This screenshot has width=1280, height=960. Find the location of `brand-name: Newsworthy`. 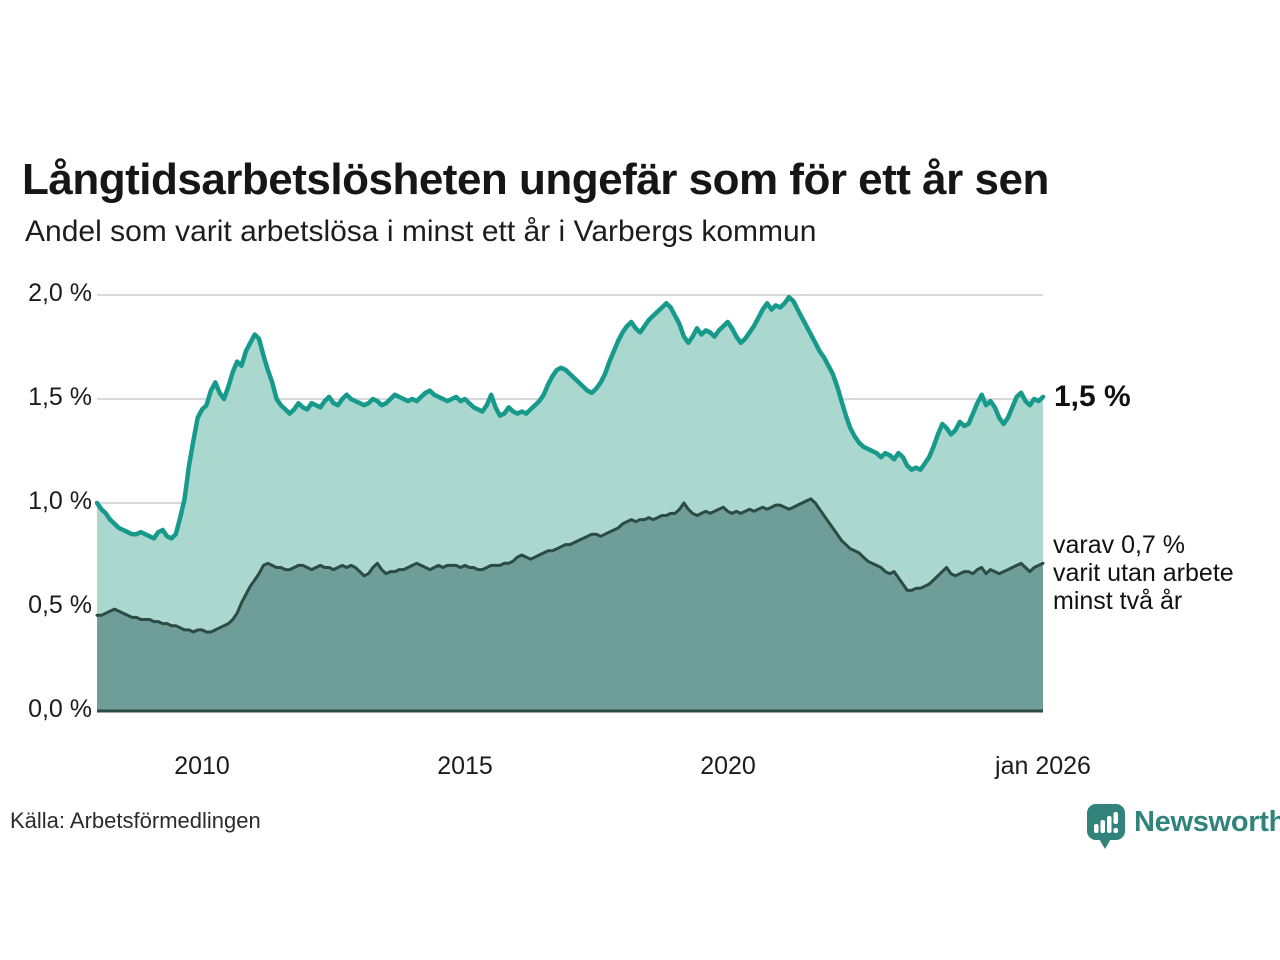

brand-name: Newsworthy is located at coordinates (1207, 822).